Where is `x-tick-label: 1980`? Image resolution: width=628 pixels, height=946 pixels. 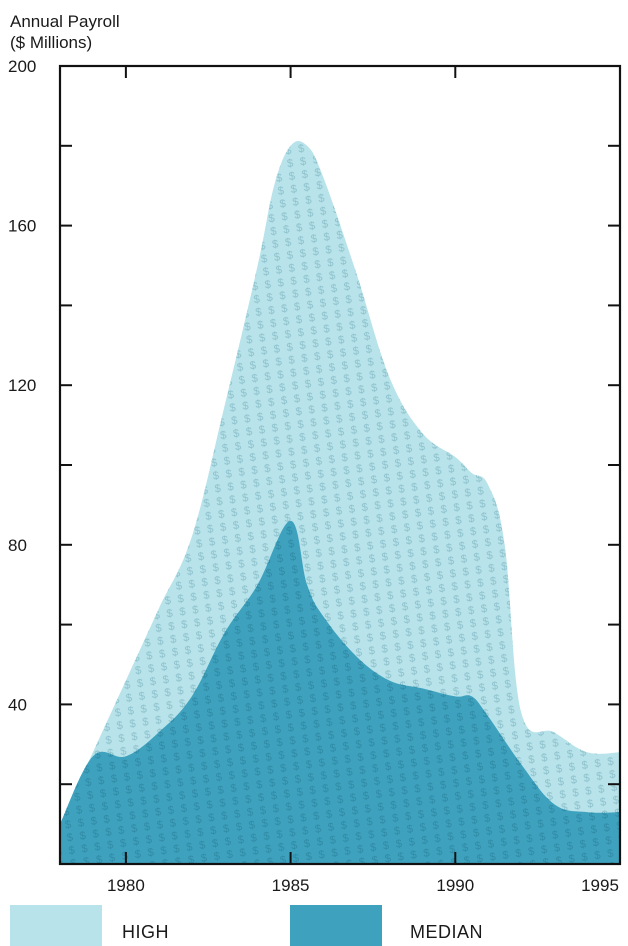
x-tick-label: 1980 is located at coordinates (126, 885).